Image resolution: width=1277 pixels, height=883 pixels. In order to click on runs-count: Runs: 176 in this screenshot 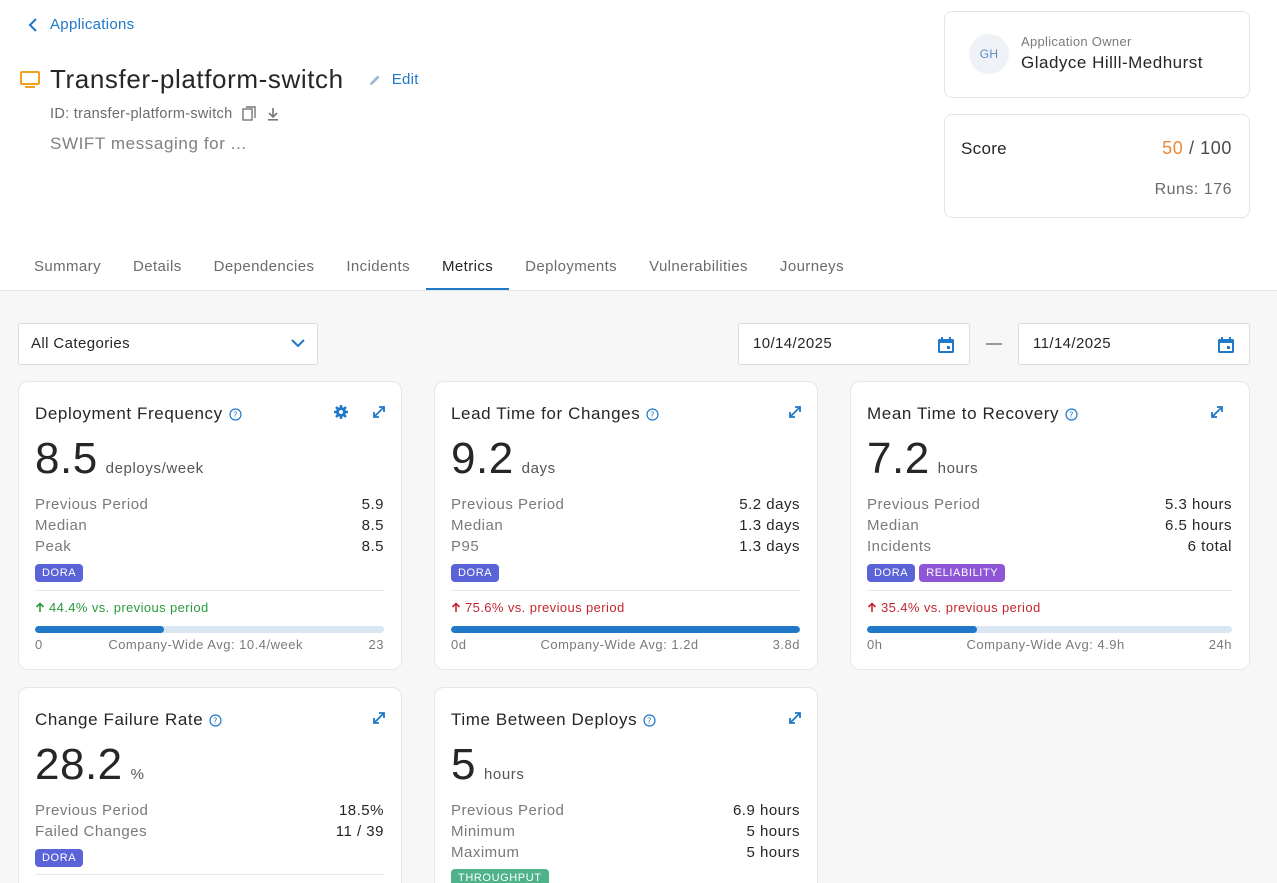, I will do `click(1193, 189)`.